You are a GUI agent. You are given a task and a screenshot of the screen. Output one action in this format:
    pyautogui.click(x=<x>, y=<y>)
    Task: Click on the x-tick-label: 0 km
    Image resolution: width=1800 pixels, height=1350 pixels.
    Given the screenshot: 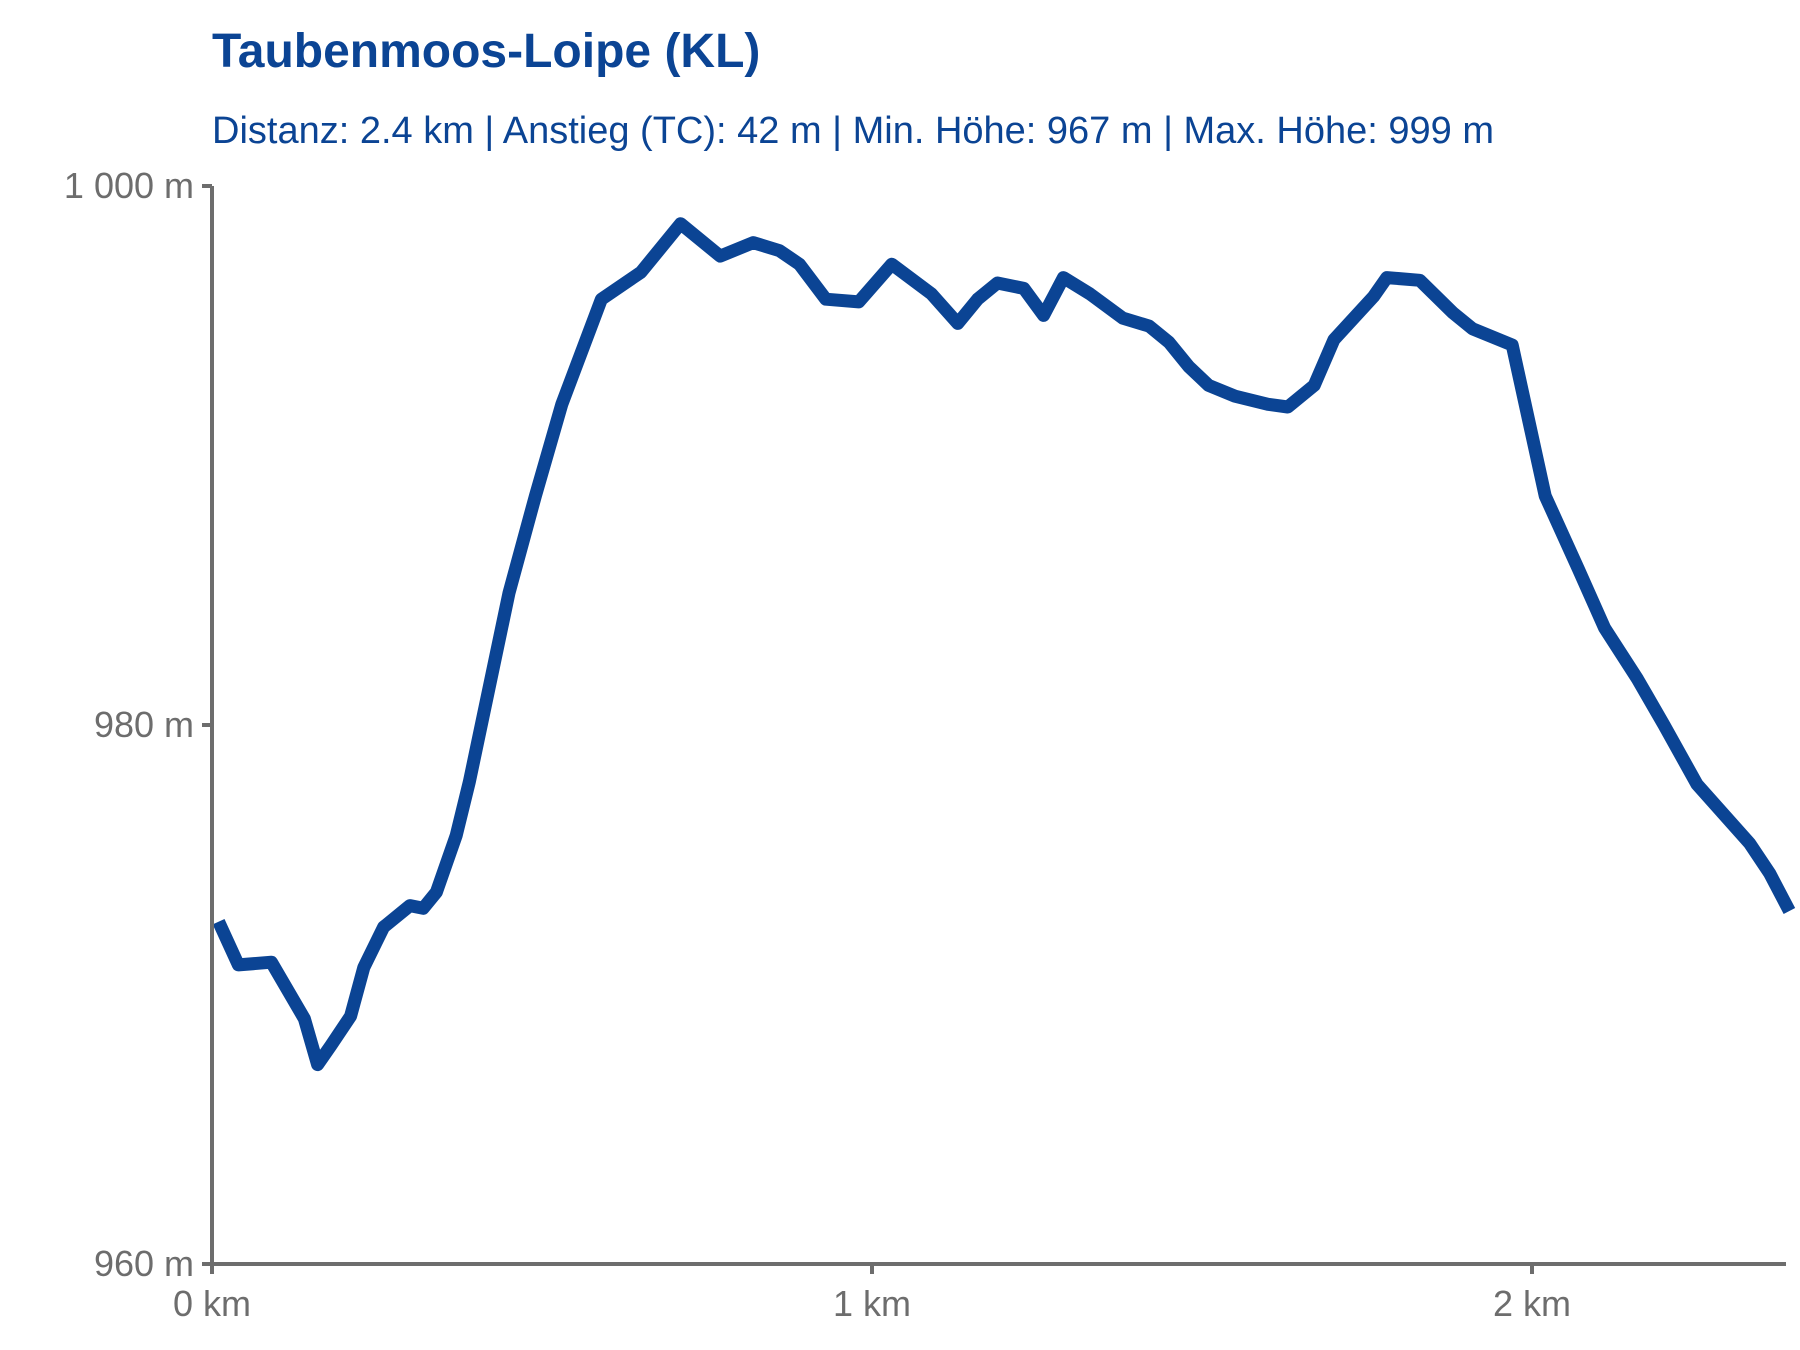 What is the action you would take?
    pyautogui.click(x=212, y=1303)
    